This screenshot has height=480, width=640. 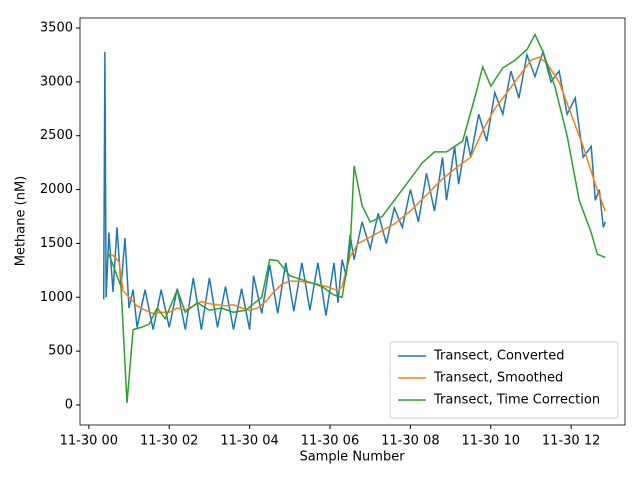 What do you see at coordinates (56, 297) in the screenshot?
I see `y-tick-label: 1000` at bounding box center [56, 297].